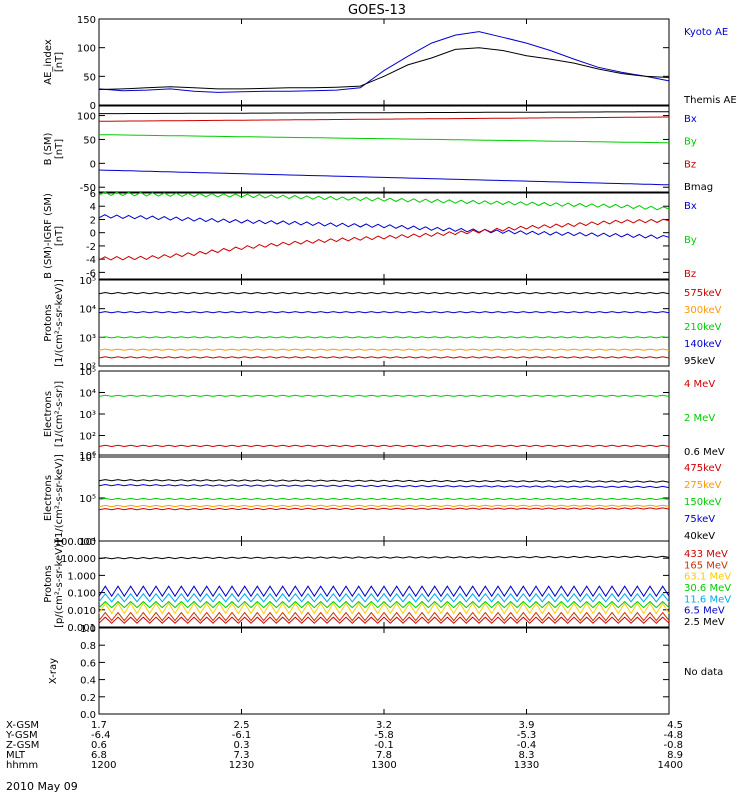 This screenshot has height=800, width=750. I want to click on ephemeris-value: 1330, so click(526, 765).